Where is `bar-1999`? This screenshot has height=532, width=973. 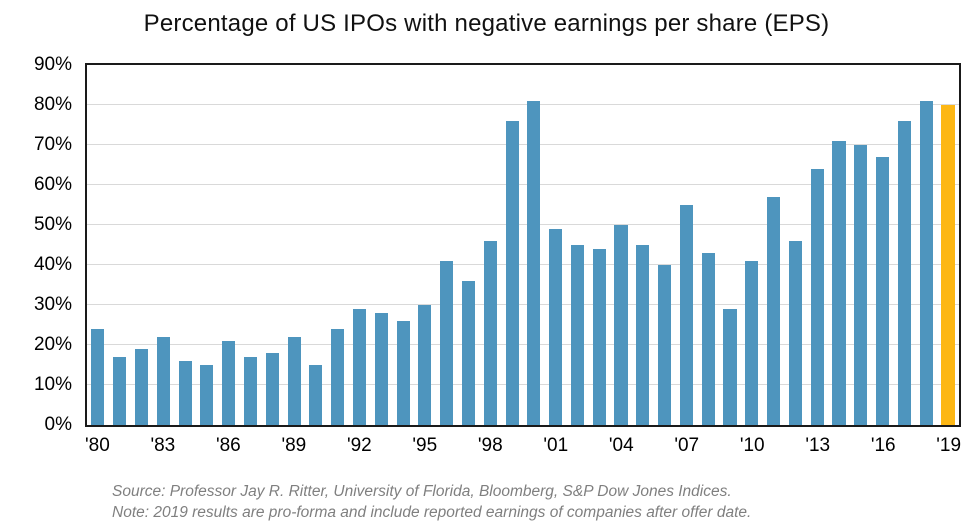
bar-1999 is located at coordinates (512, 273).